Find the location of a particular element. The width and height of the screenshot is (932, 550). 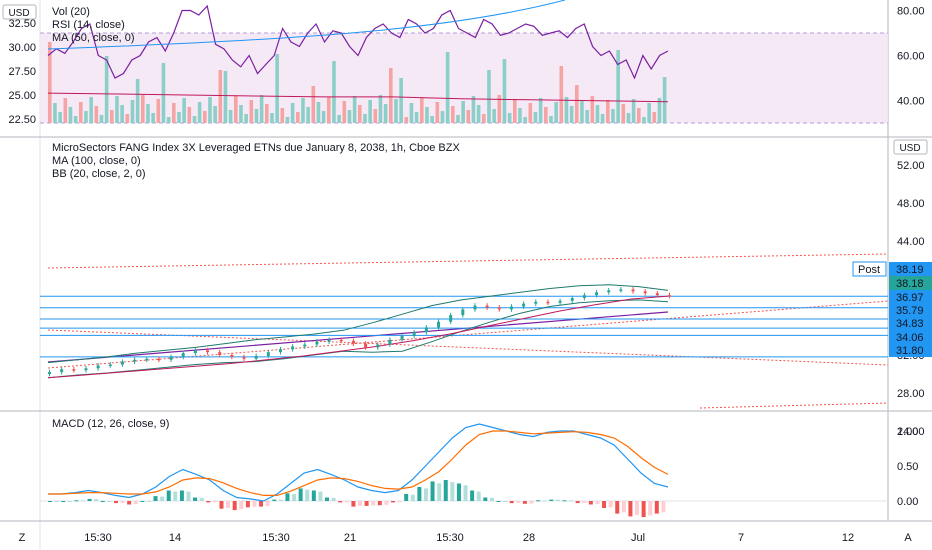

trendline is located at coordinates (468, 261).